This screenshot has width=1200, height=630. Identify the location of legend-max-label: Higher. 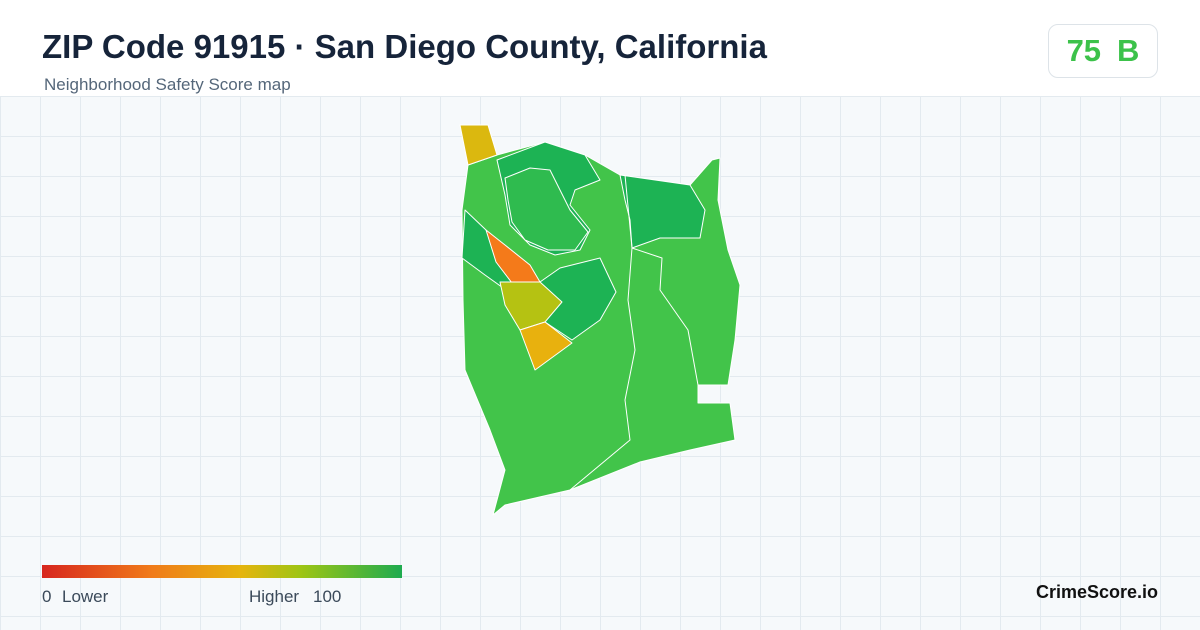
(274, 596).